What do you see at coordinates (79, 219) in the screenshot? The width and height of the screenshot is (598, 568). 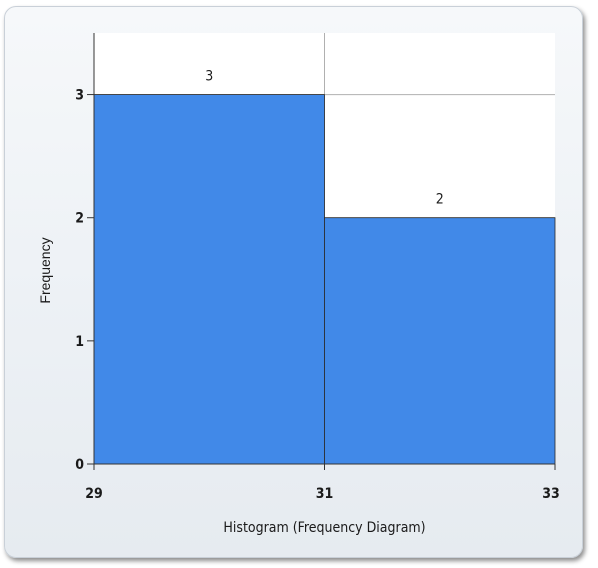 I see `y-tick-label: 2` at bounding box center [79, 219].